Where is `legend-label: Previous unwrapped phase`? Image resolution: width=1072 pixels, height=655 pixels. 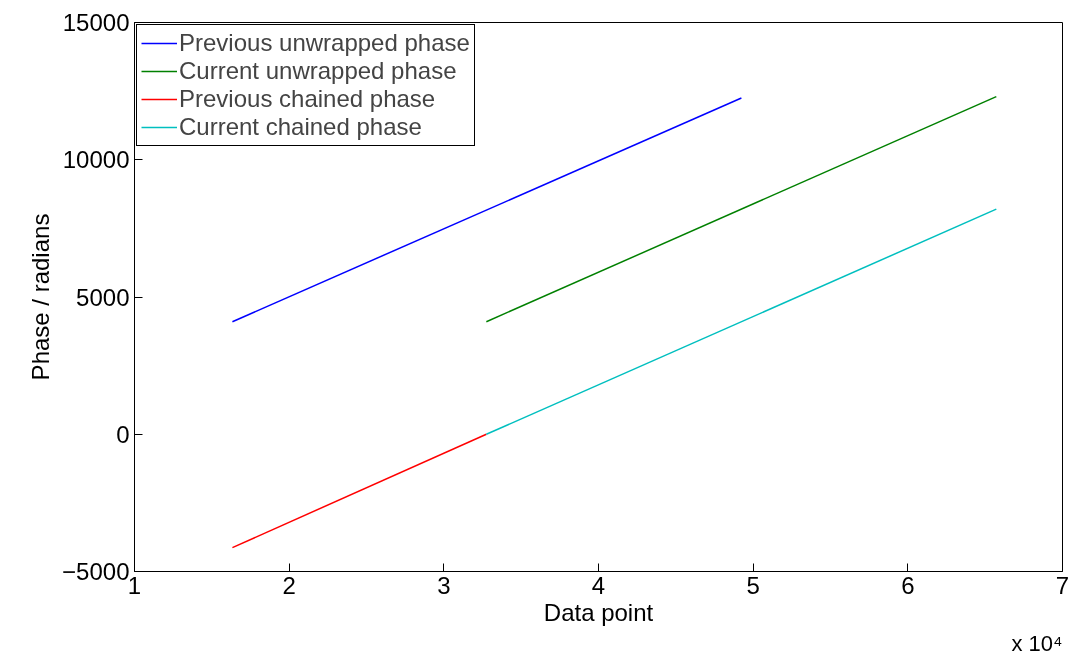
legend-label: Previous unwrapped phase is located at coordinates (324, 43).